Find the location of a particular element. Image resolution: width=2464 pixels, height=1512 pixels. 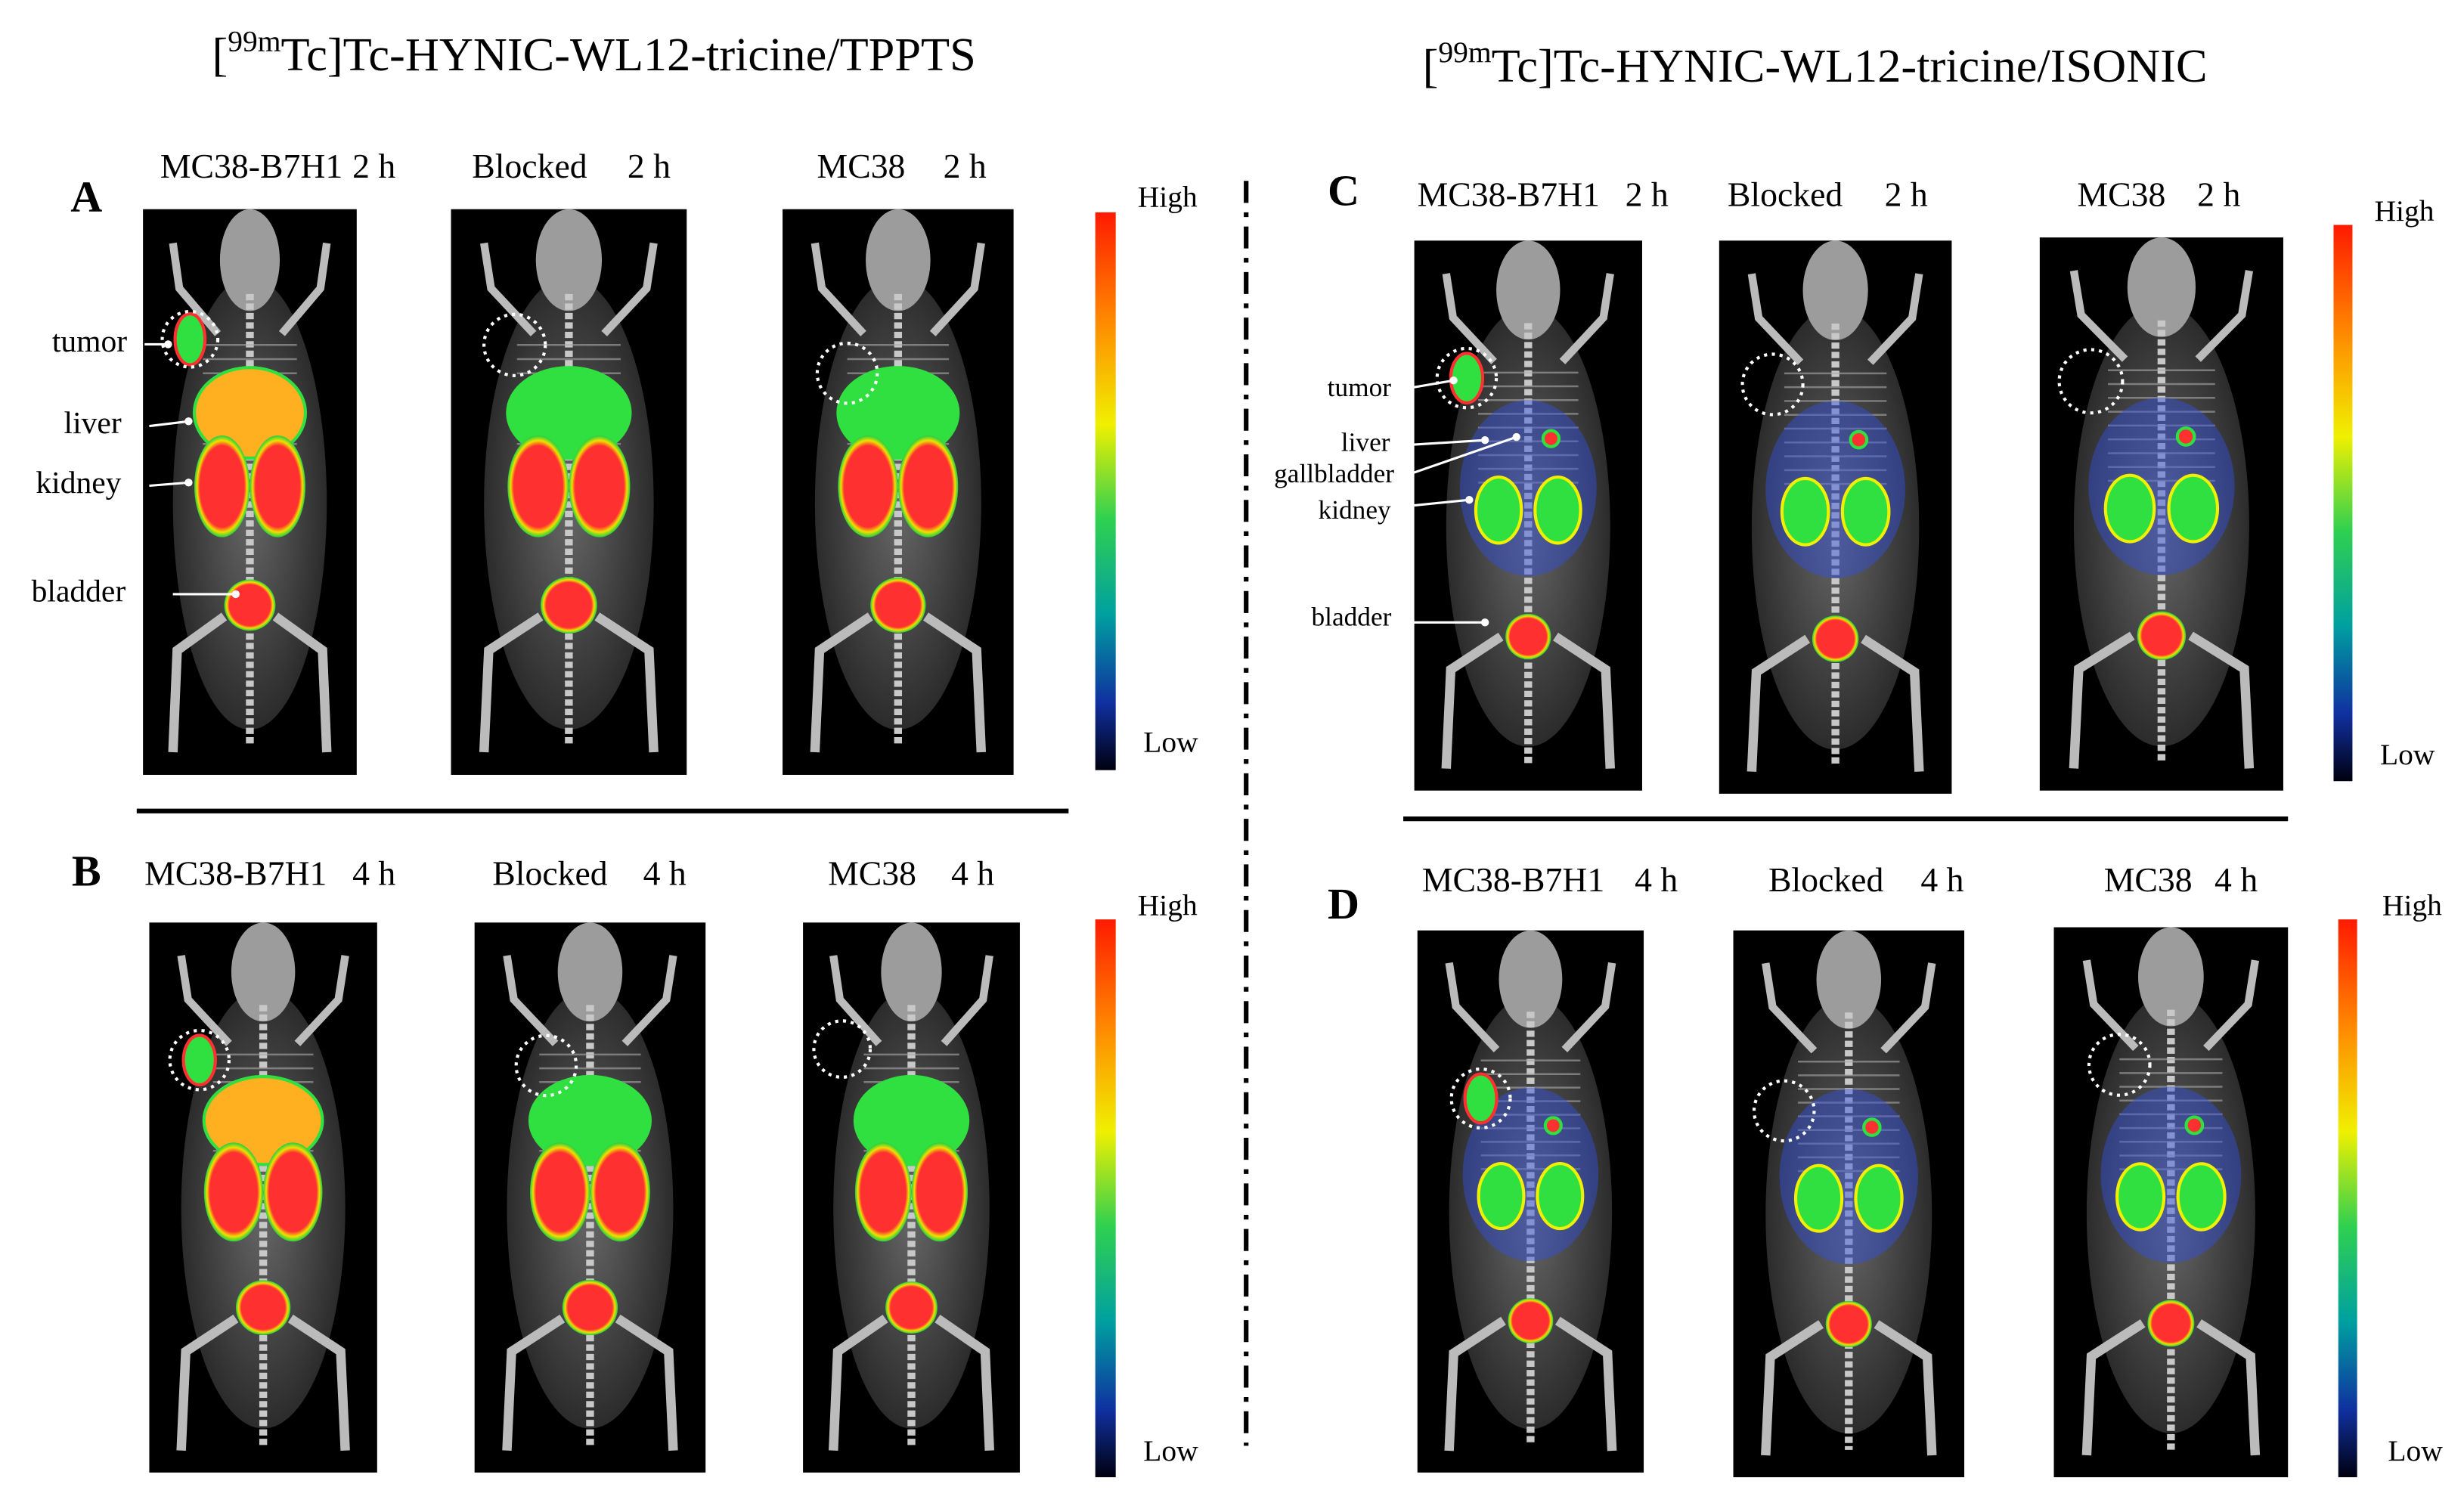

organ-label: tumor is located at coordinates (89, 341).